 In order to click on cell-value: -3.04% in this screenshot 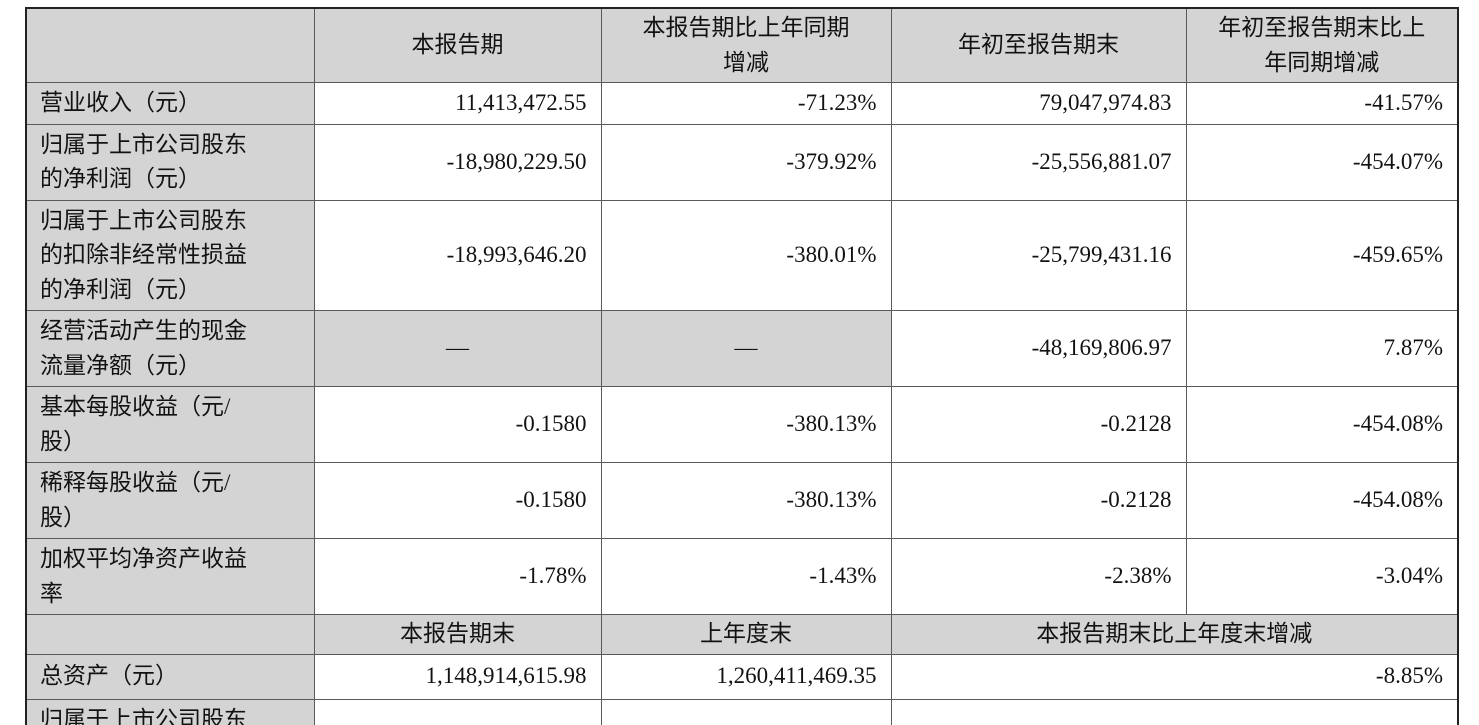, I will do `click(1322, 576)`.